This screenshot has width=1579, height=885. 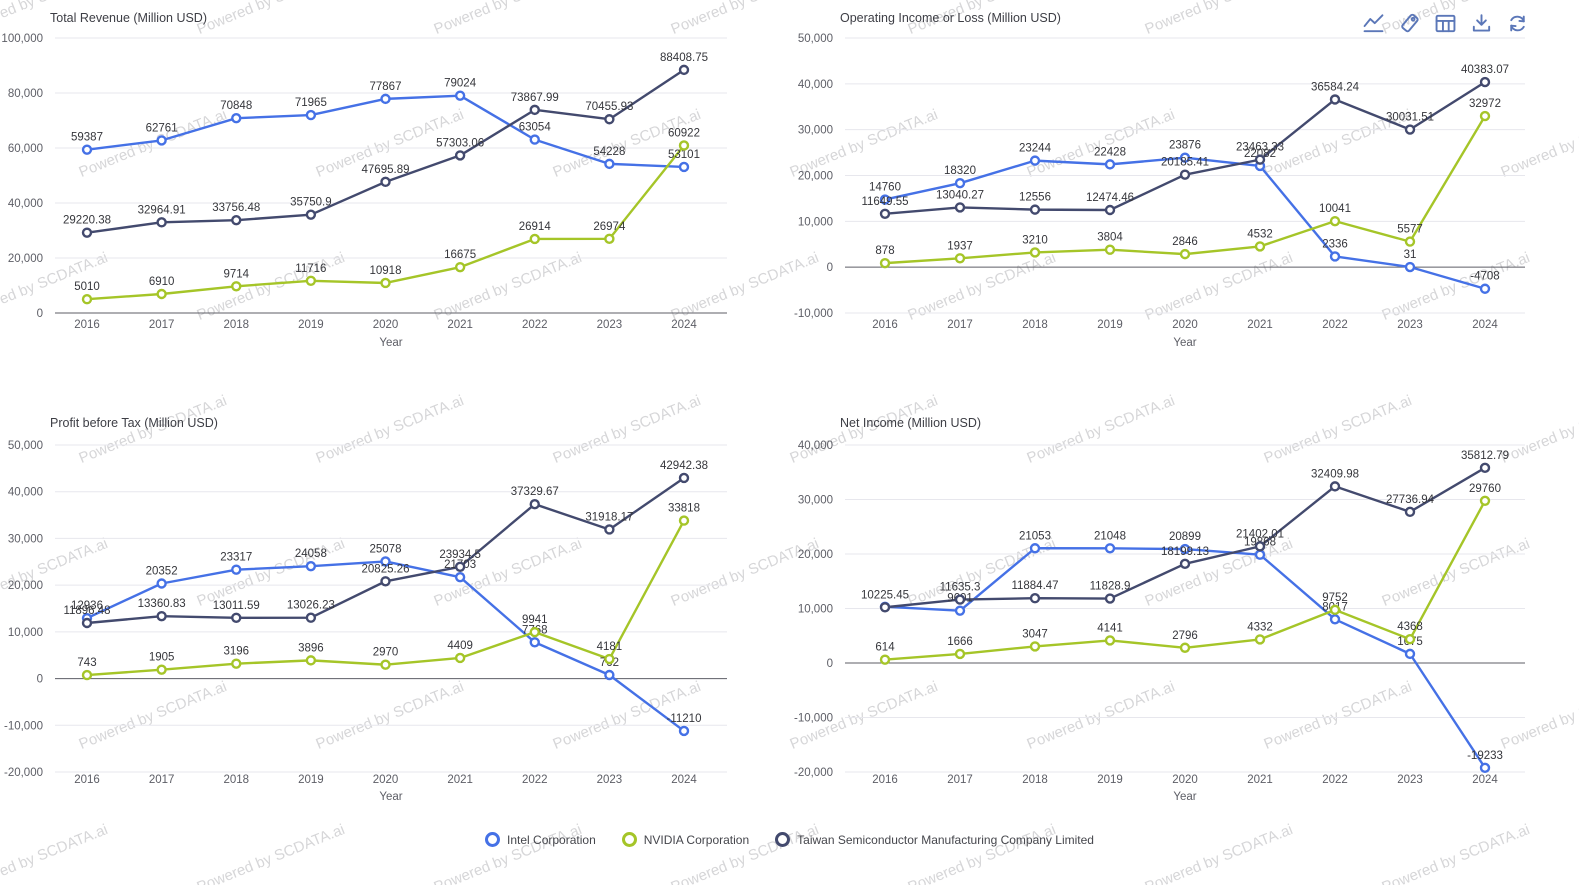 What do you see at coordinates (1409, 23) in the screenshot?
I see `label-toggle-button` at bounding box center [1409, 23].